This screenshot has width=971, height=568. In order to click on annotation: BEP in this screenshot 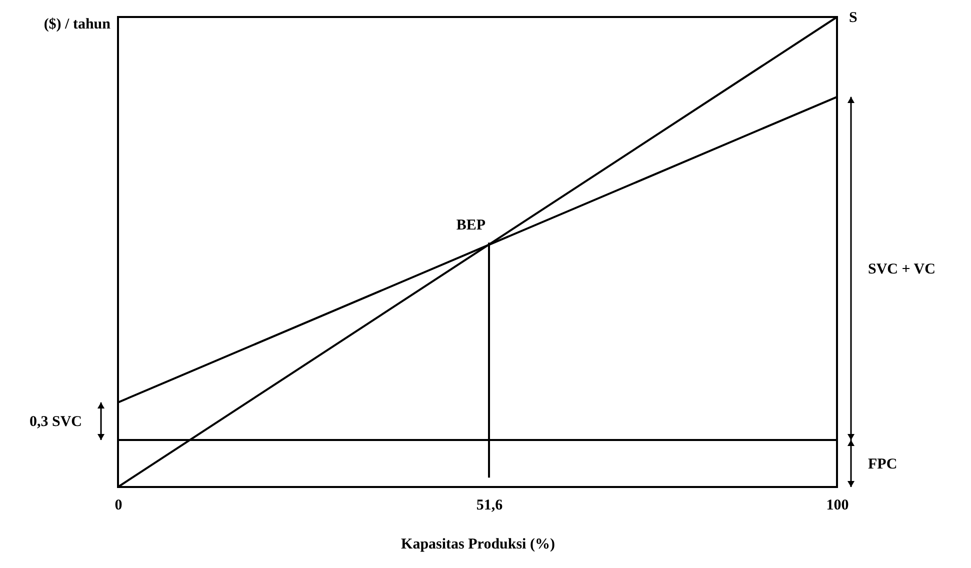, I will do `click(471, 226)`.